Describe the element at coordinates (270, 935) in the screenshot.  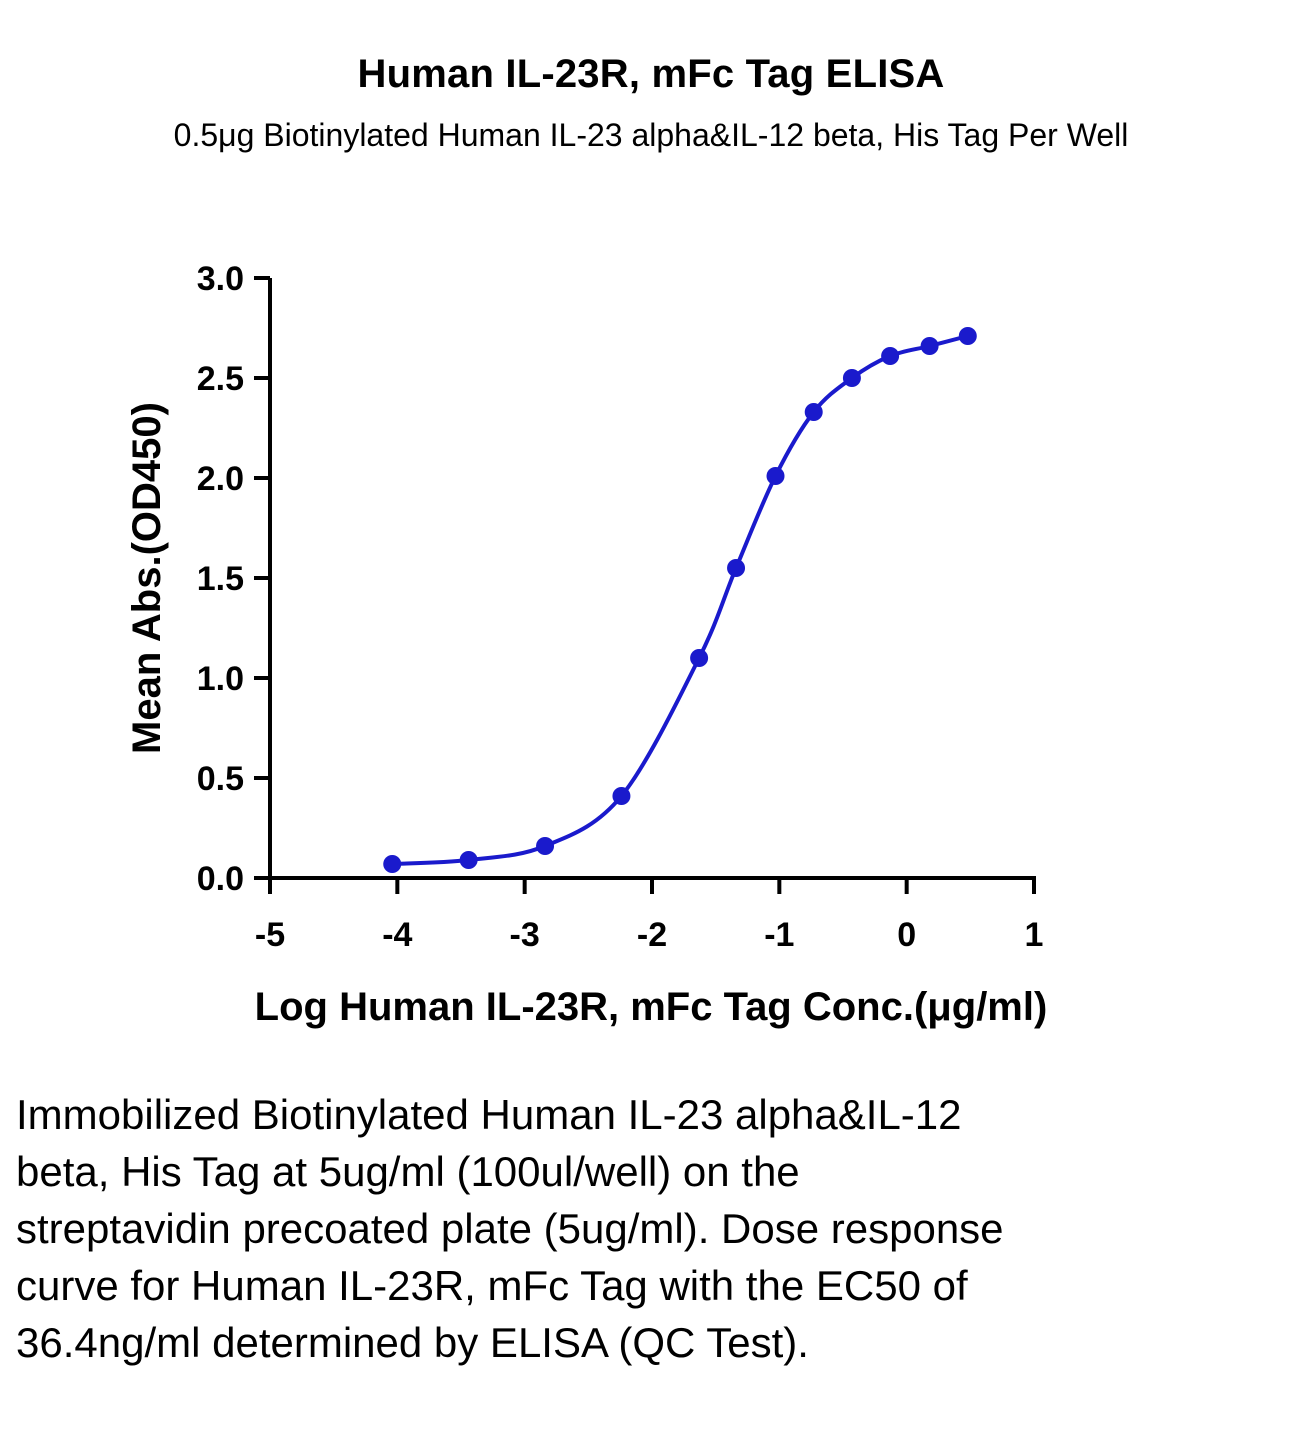
I see `x-tick-label: -5` at that location.